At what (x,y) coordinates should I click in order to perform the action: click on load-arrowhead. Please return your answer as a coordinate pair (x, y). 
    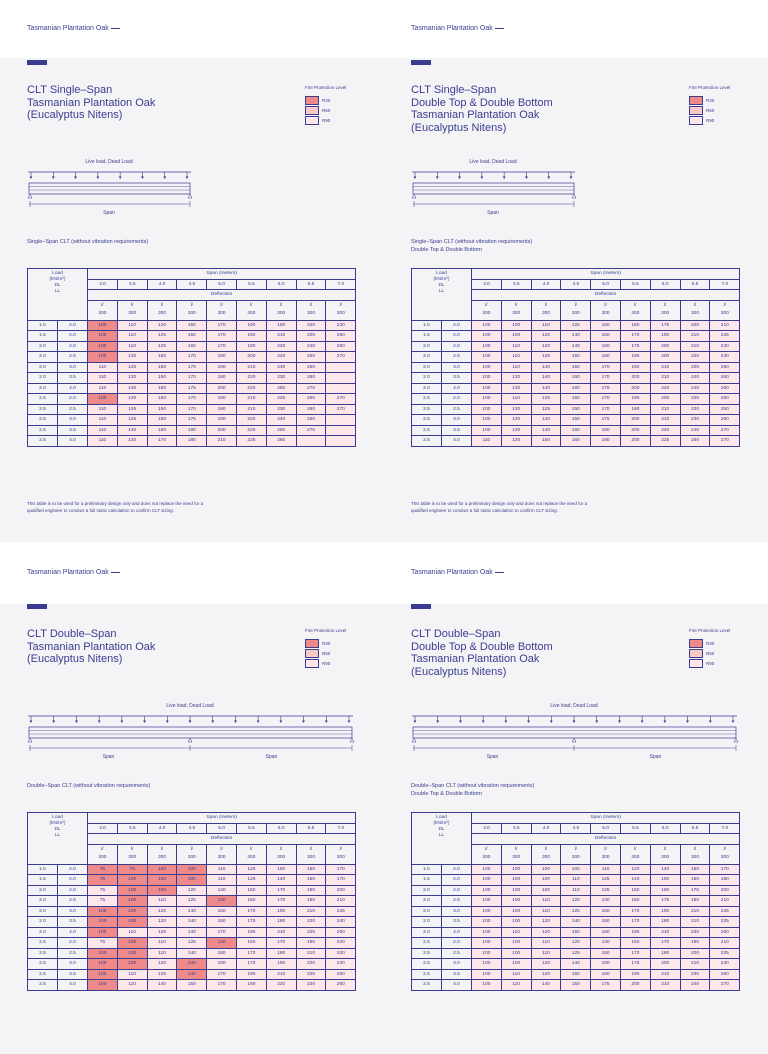
    Looking at the image, I should click on (437, 177).